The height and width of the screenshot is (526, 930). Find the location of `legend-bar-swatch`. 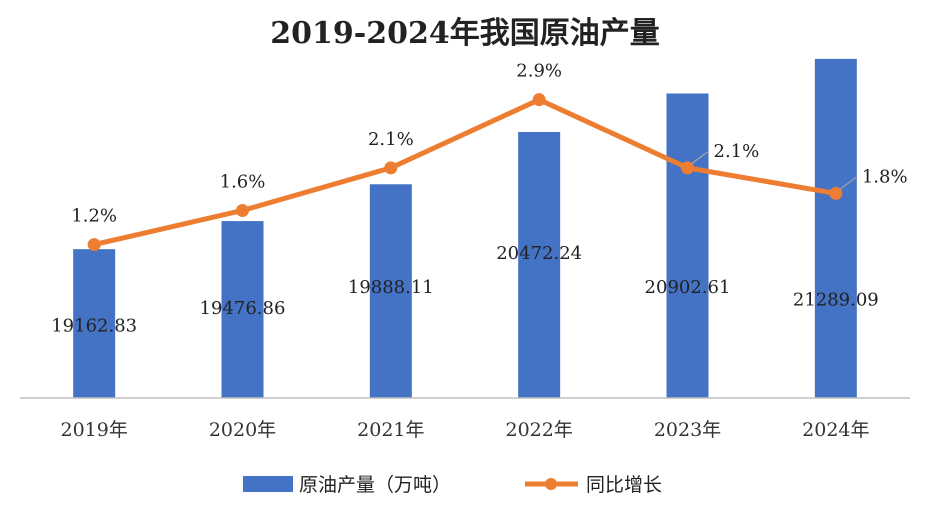

legend-bar-swatch is located at coordinates (268, 484).